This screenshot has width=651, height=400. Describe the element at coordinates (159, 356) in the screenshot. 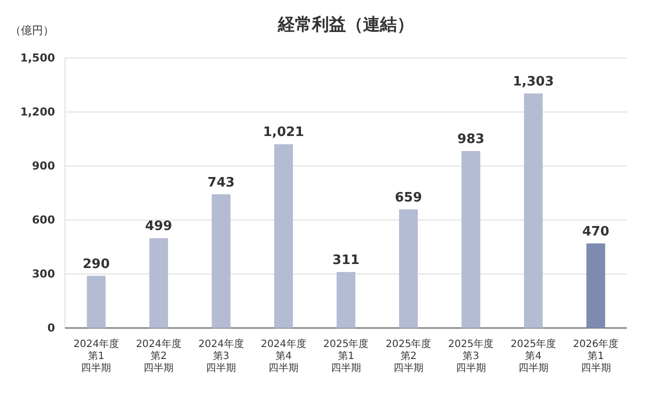

I see `x-tick-label: 2024年度第2四半期` at that location.